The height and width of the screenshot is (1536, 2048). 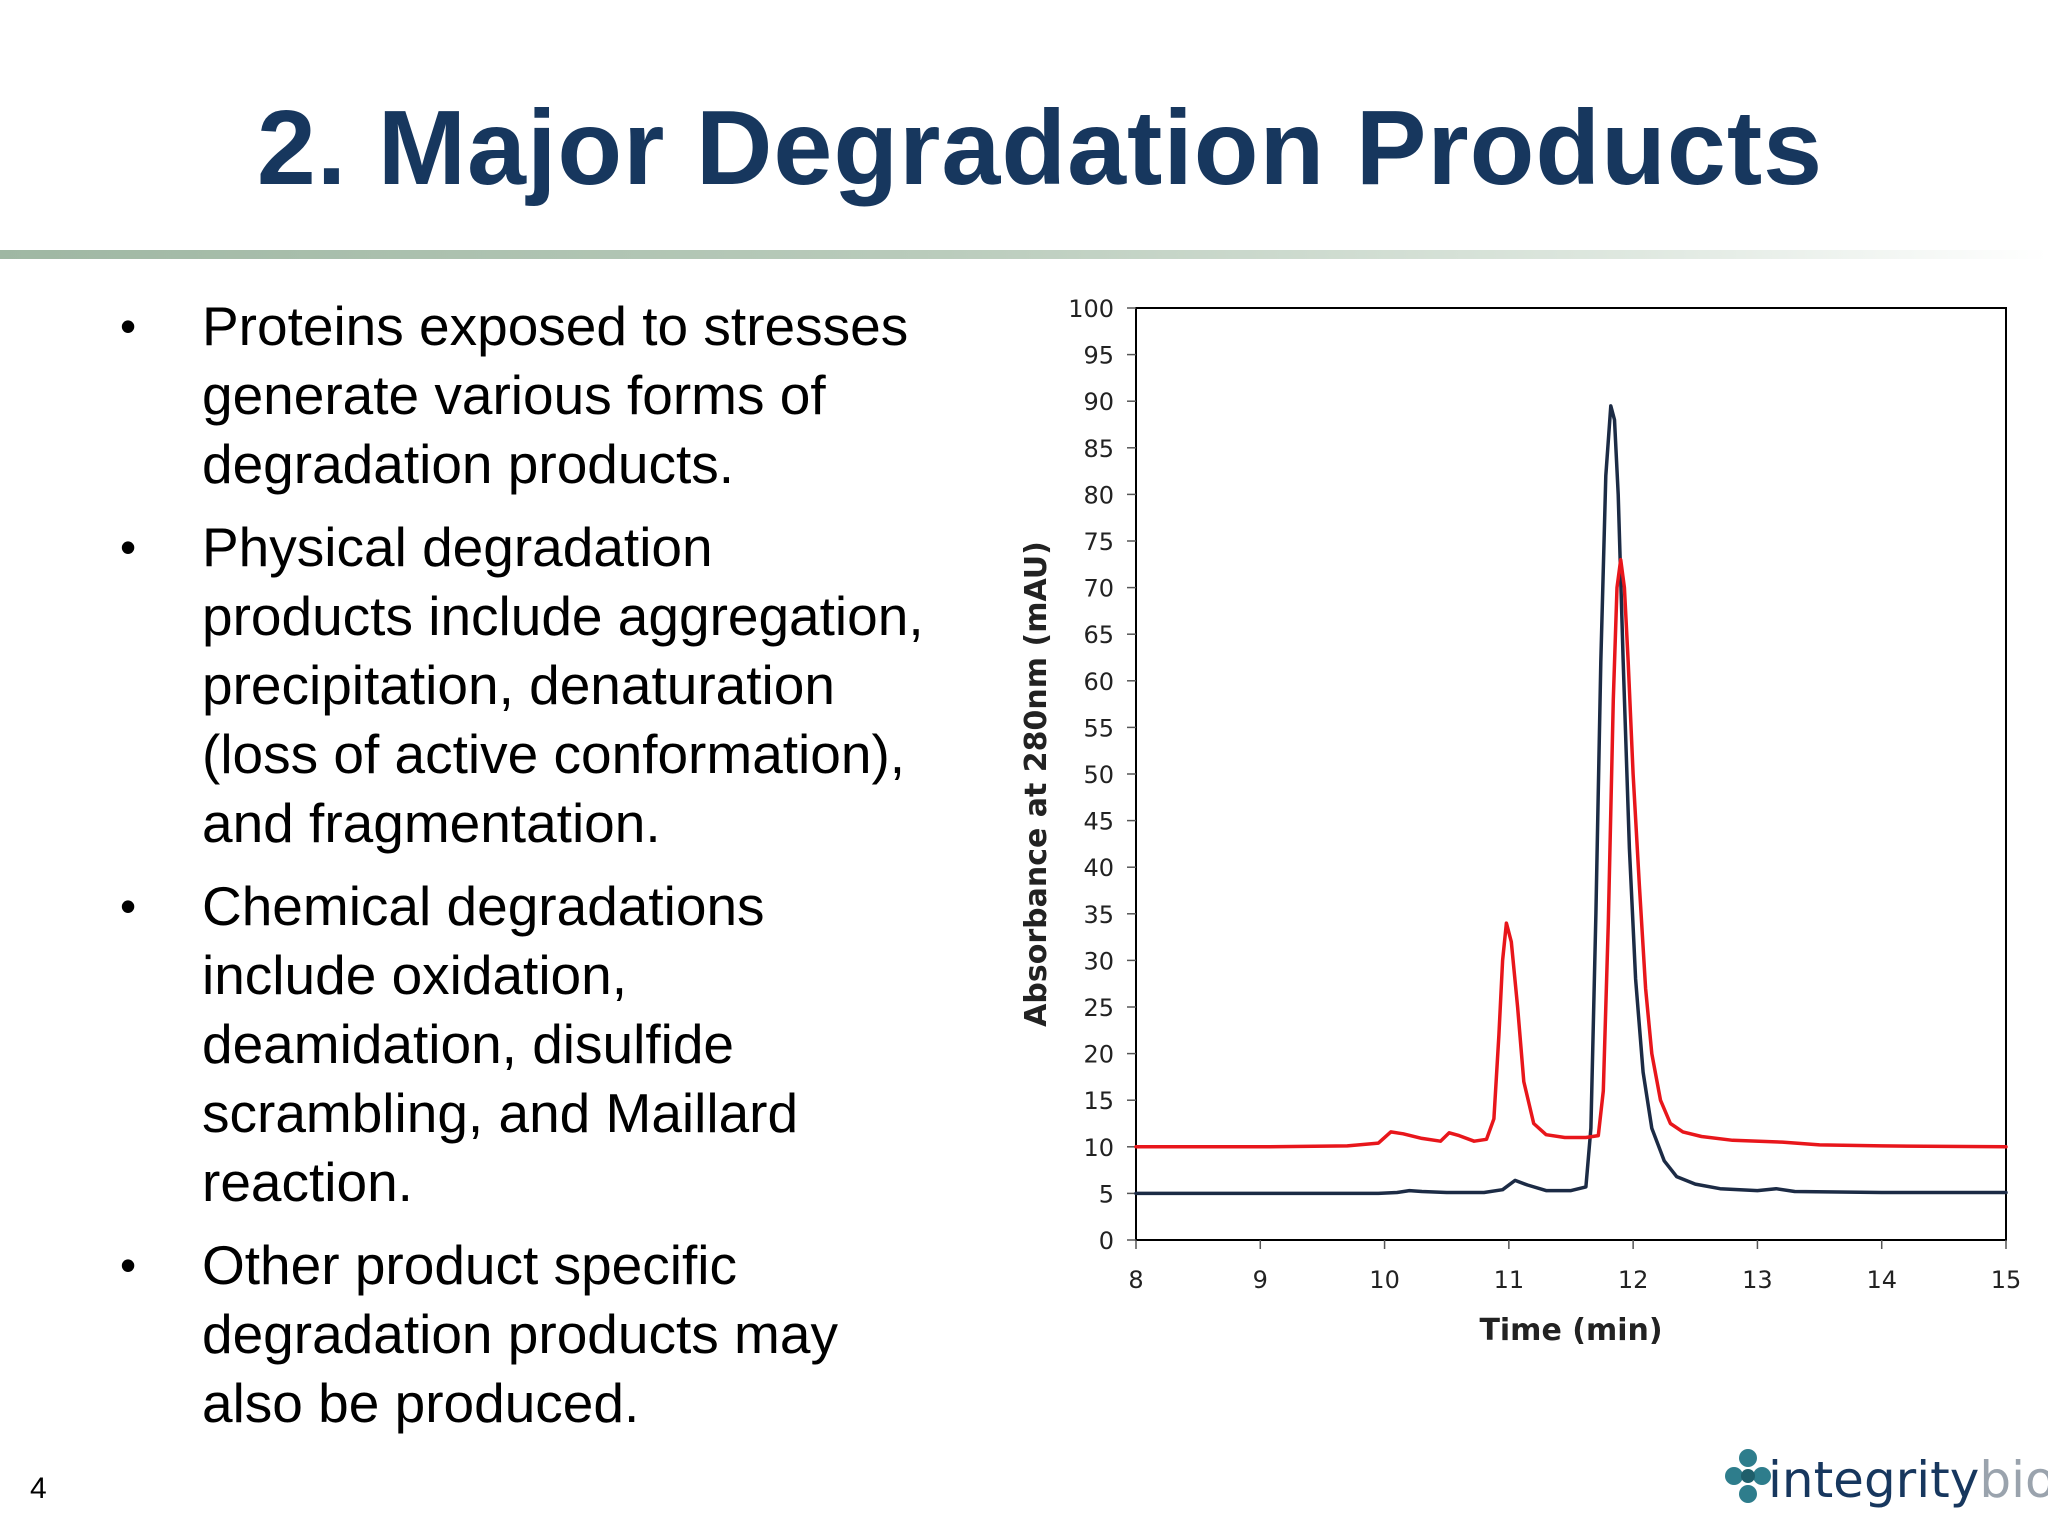 I want to click on title-divider, so click(x=1024, y=254).